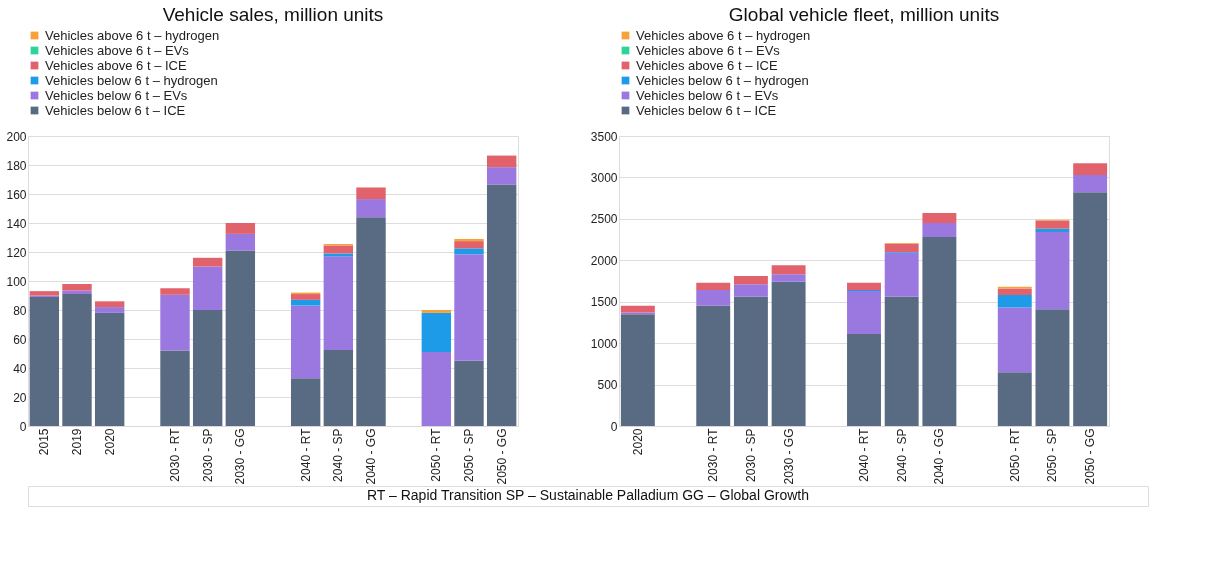 Image resolution: width=1220 pixels, height=585 pixels. What do you see at coordinates (604, 136) in the screenshot?
I see `y-tick-label: 3500` at bounding box center [604, 136].